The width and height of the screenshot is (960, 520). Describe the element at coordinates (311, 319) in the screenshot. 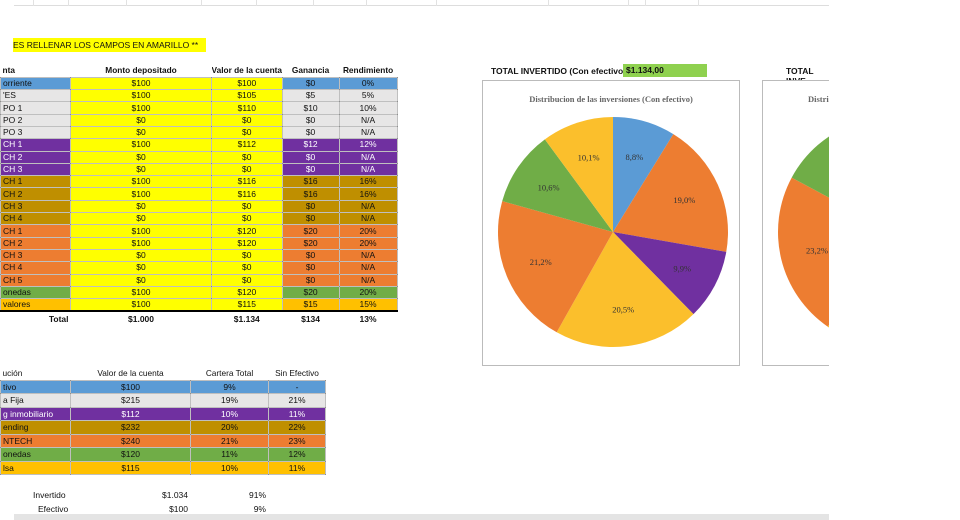

I see `total-gain: $134` at that location.